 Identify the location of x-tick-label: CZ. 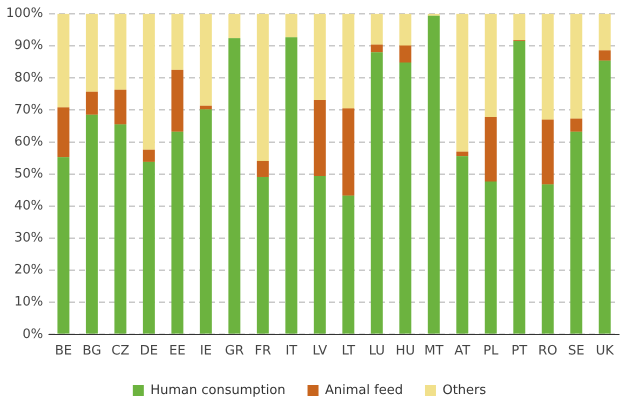
(120, 351).